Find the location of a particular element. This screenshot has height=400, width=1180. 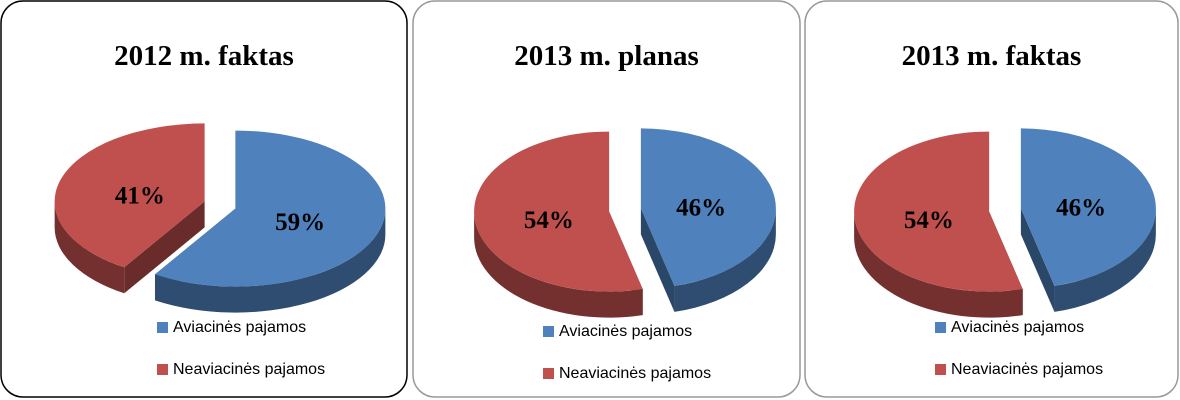

chart-title: 2013 m. planas is located at coordinates (606, 56).